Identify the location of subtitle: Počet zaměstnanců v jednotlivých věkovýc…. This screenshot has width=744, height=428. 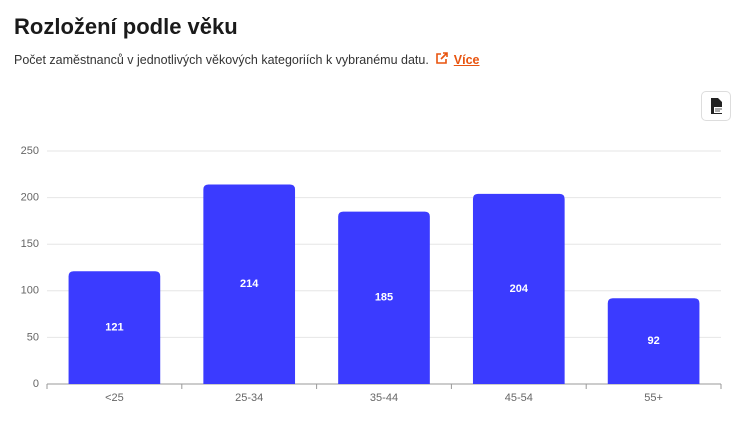
(221, 60).